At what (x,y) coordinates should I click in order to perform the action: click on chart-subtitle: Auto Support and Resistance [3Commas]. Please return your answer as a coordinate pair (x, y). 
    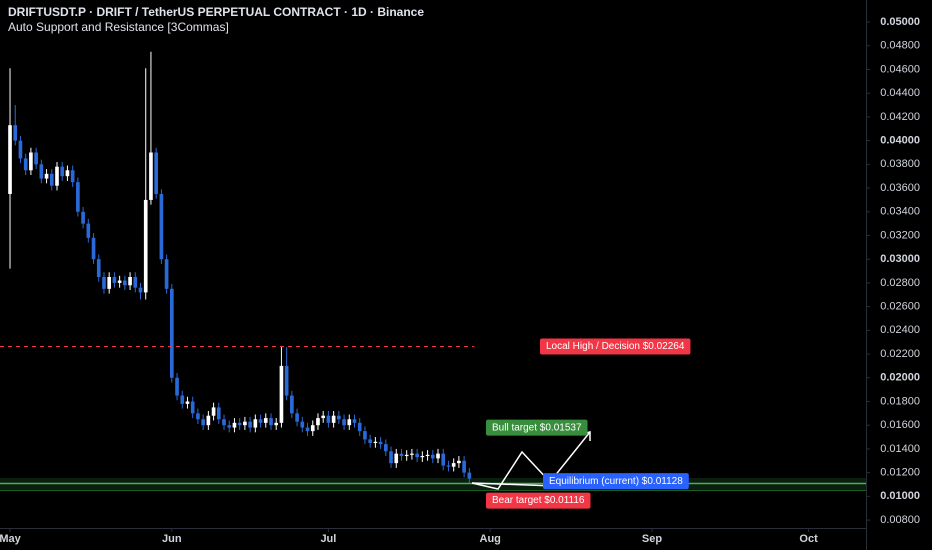
    Looking at the image, I should click on (118, 27).